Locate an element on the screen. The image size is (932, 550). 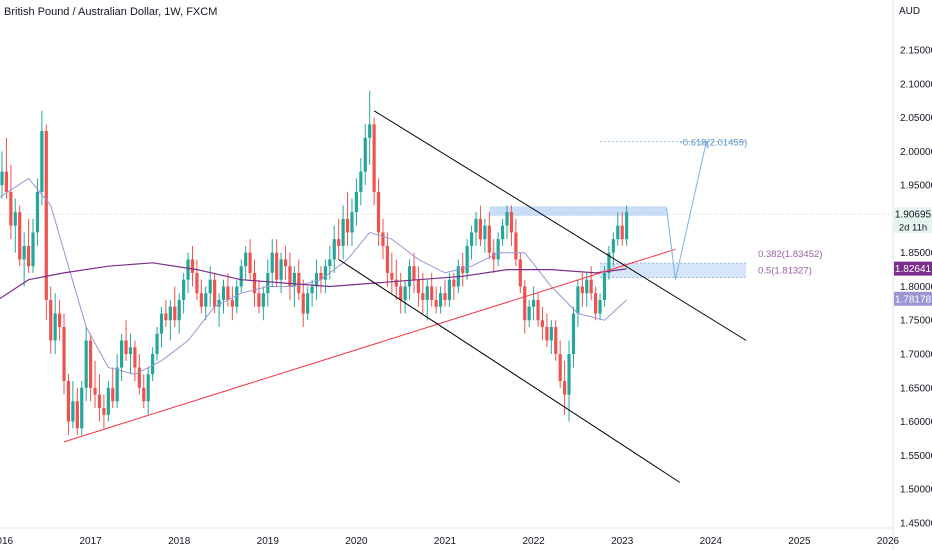
ma-slow-tag-bg is located at coordinates (913, 268).